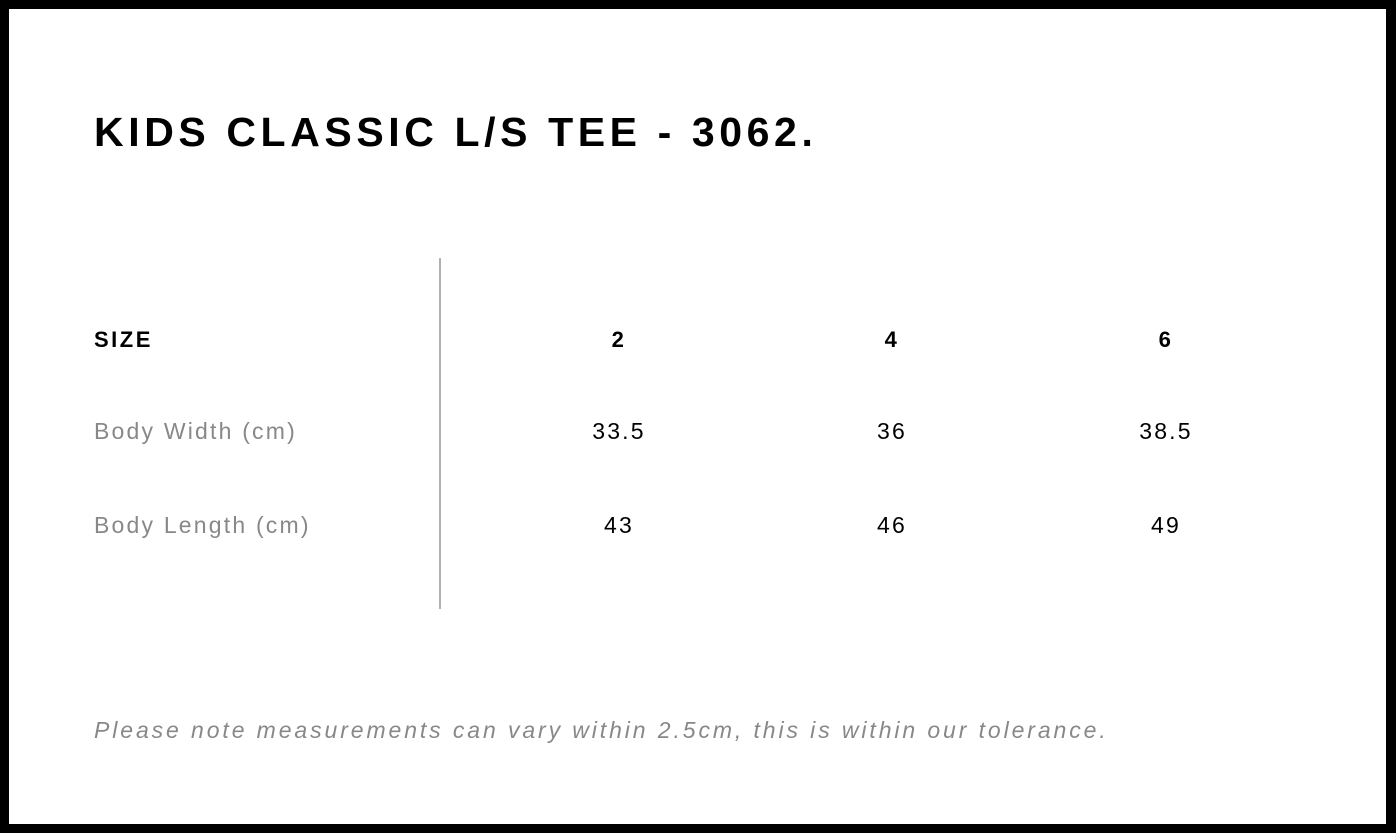 This screenshot has width=1396, height=833. Describe the element at coordinates (619, 431) in the screenshot. I see `table-cell: 33.5` at that location.